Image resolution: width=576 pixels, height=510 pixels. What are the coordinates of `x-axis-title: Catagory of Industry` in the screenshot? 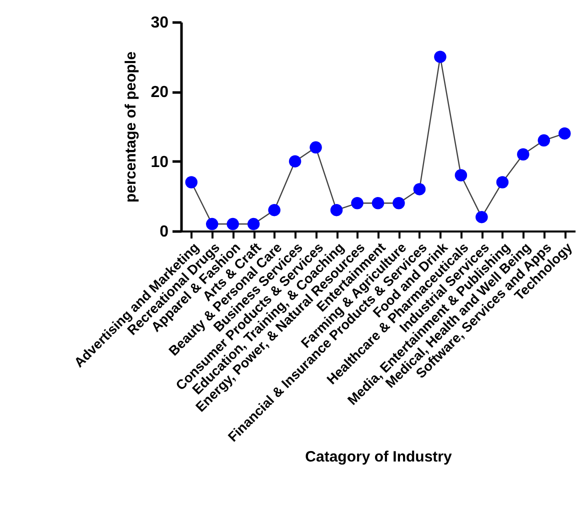 It's located at (378, 457).